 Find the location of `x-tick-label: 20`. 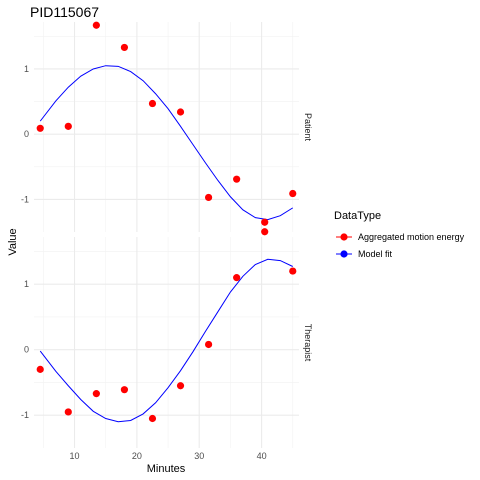

x-tick-label: 20 is located at coordinates (137, 456).